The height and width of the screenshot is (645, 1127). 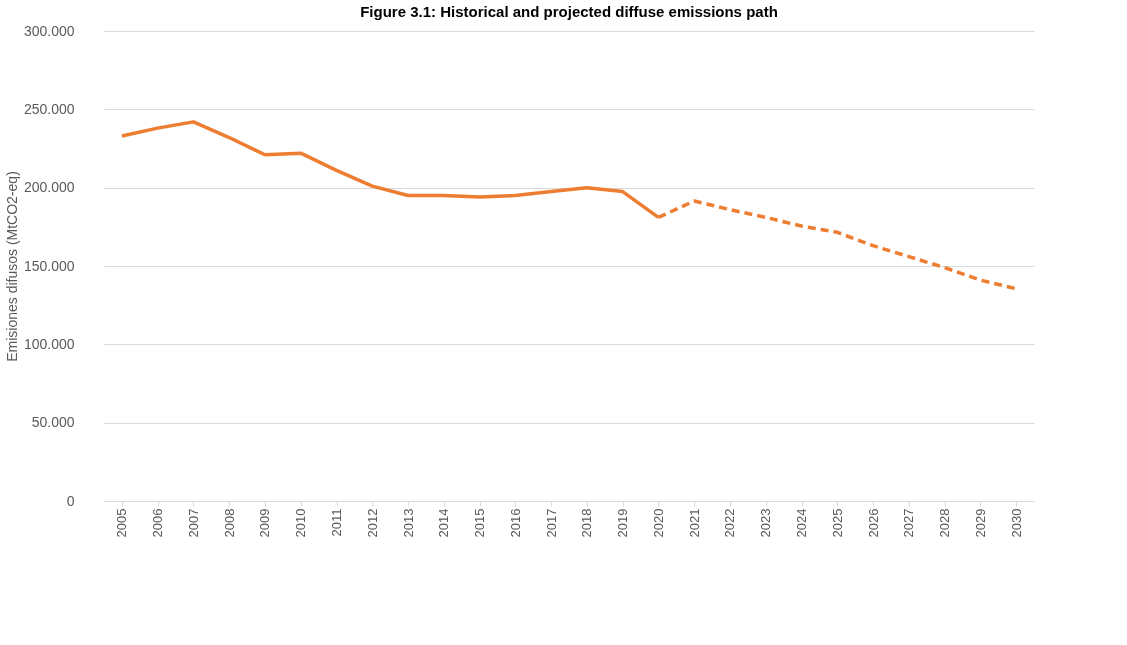 I want to click on x-tick-label: 2014, so click(x=444, y=523).